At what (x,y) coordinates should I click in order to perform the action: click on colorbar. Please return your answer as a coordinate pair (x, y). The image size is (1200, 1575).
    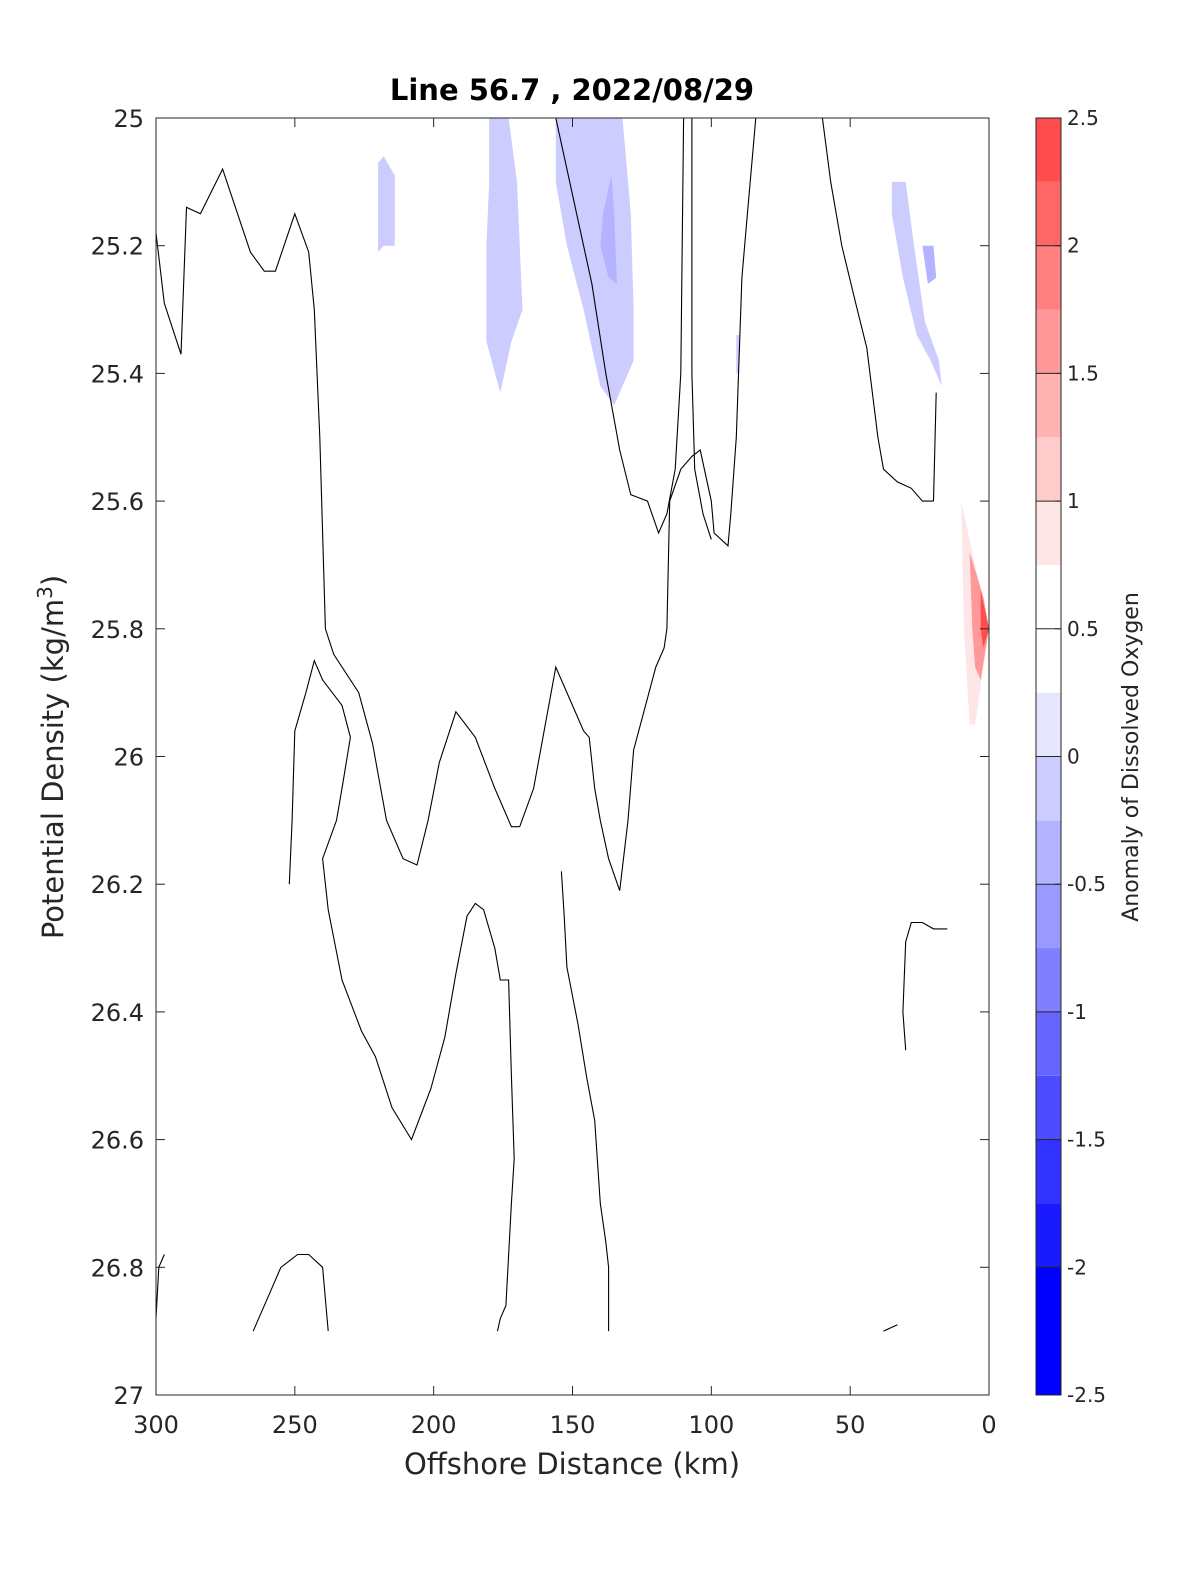
    Looking at the image, I should click on (1048, 756).